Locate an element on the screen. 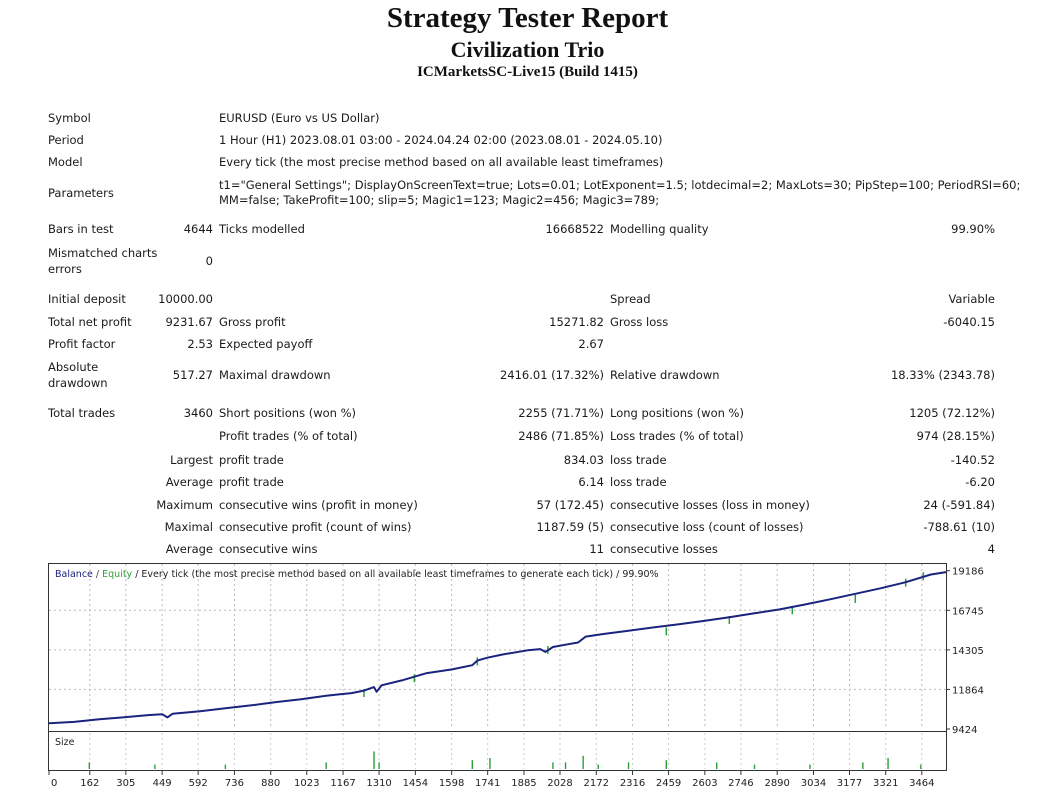 Image resolution: width=1055 pixels, height=796 pixels. x-tick-label: 1454 is located at coordinates (415, 783).